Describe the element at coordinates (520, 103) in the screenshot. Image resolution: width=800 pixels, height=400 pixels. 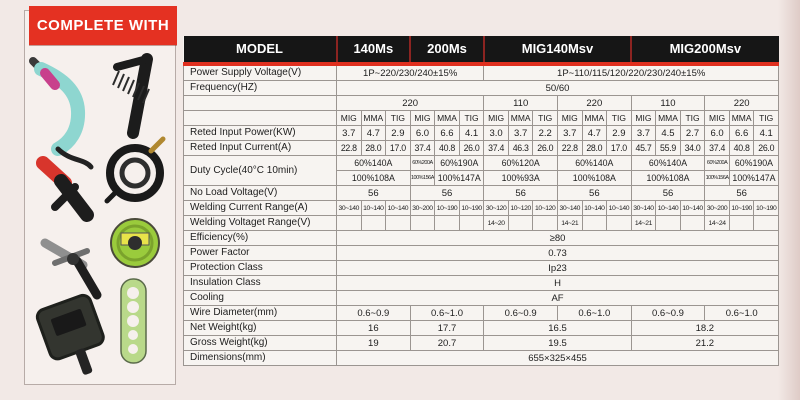
I see `spec-cell: 110` at that location.